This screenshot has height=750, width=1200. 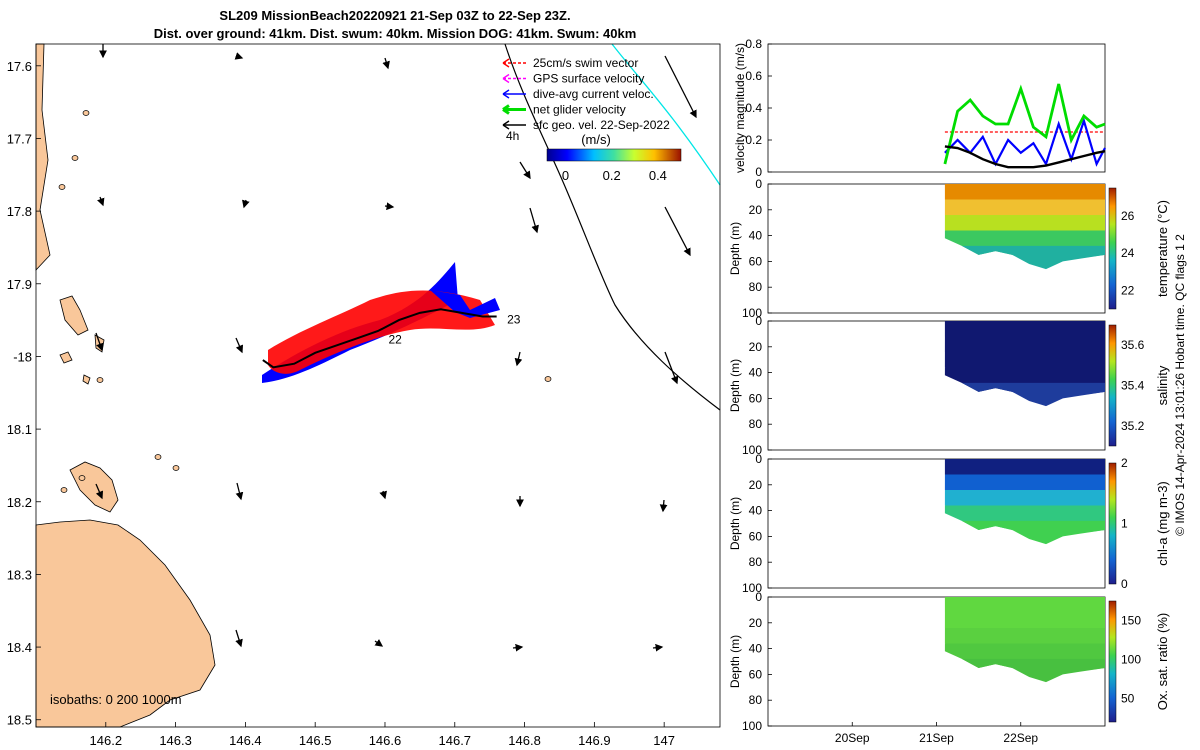 I want to click on lat-tick-label: 18.4, so click(x=19, y=647).